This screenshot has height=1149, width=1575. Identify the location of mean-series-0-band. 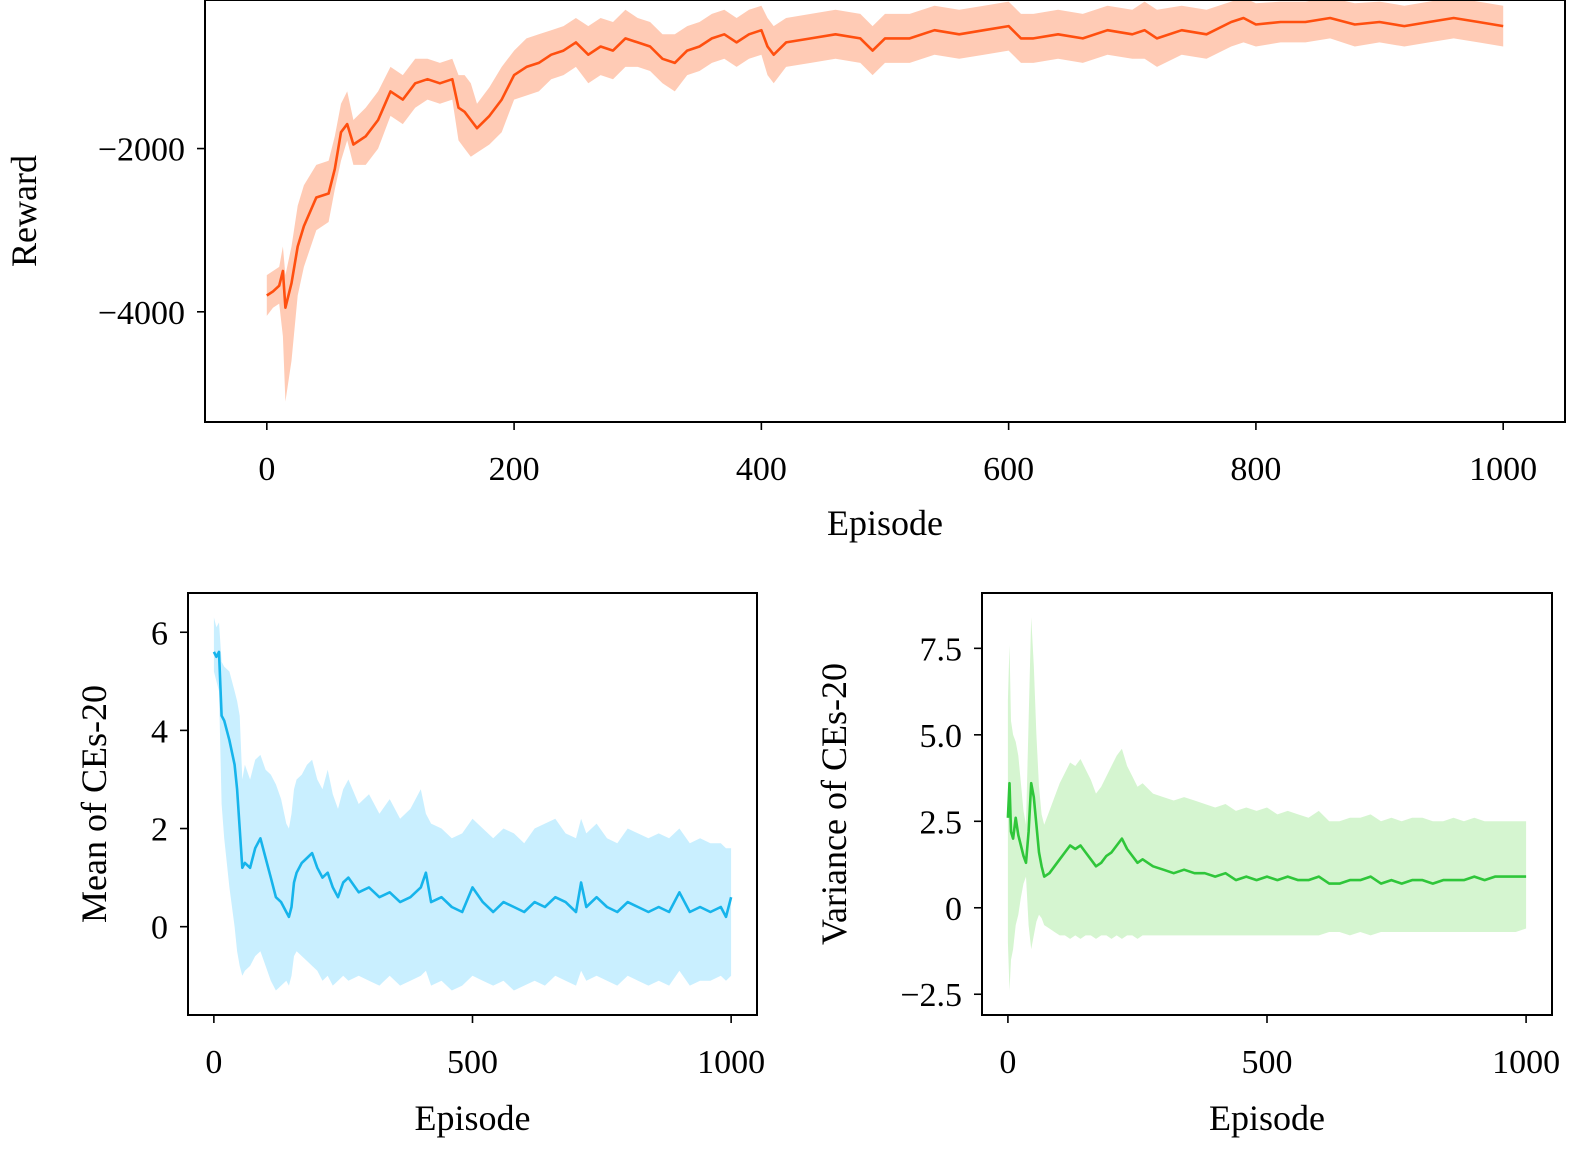
(472, 804).